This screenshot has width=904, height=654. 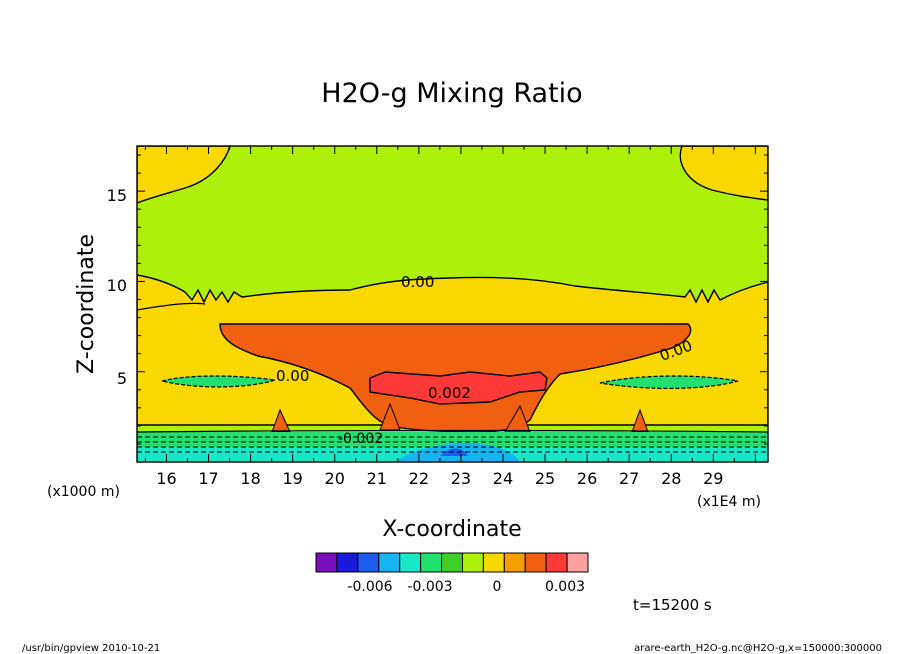 What do you see at coordinates (565, 587) in the screenshot?
I see `colorbar-label: 0.003` at bounding box center [565, 587].